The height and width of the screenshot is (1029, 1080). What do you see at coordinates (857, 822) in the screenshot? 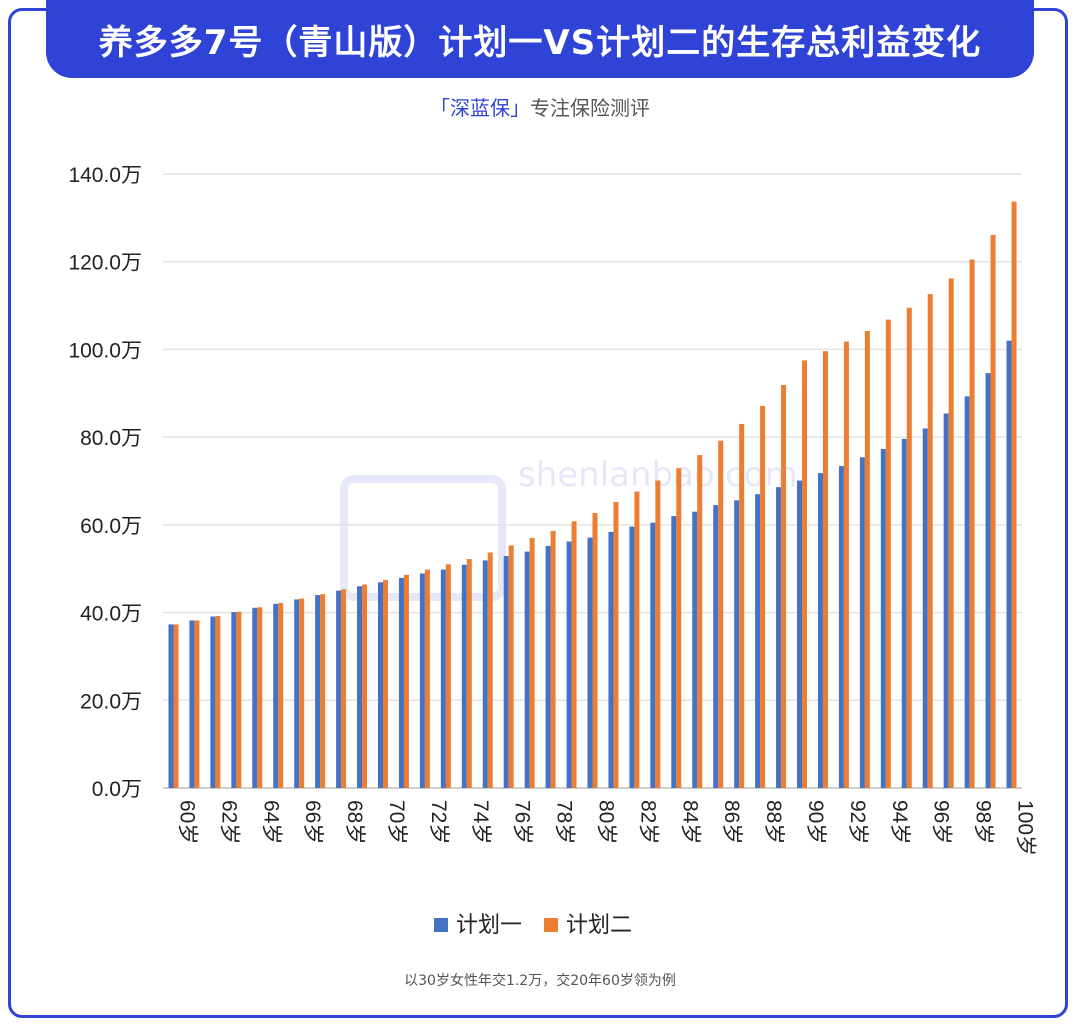
I see `x-tick-label: 92岁` at bounding box center [857, 822].